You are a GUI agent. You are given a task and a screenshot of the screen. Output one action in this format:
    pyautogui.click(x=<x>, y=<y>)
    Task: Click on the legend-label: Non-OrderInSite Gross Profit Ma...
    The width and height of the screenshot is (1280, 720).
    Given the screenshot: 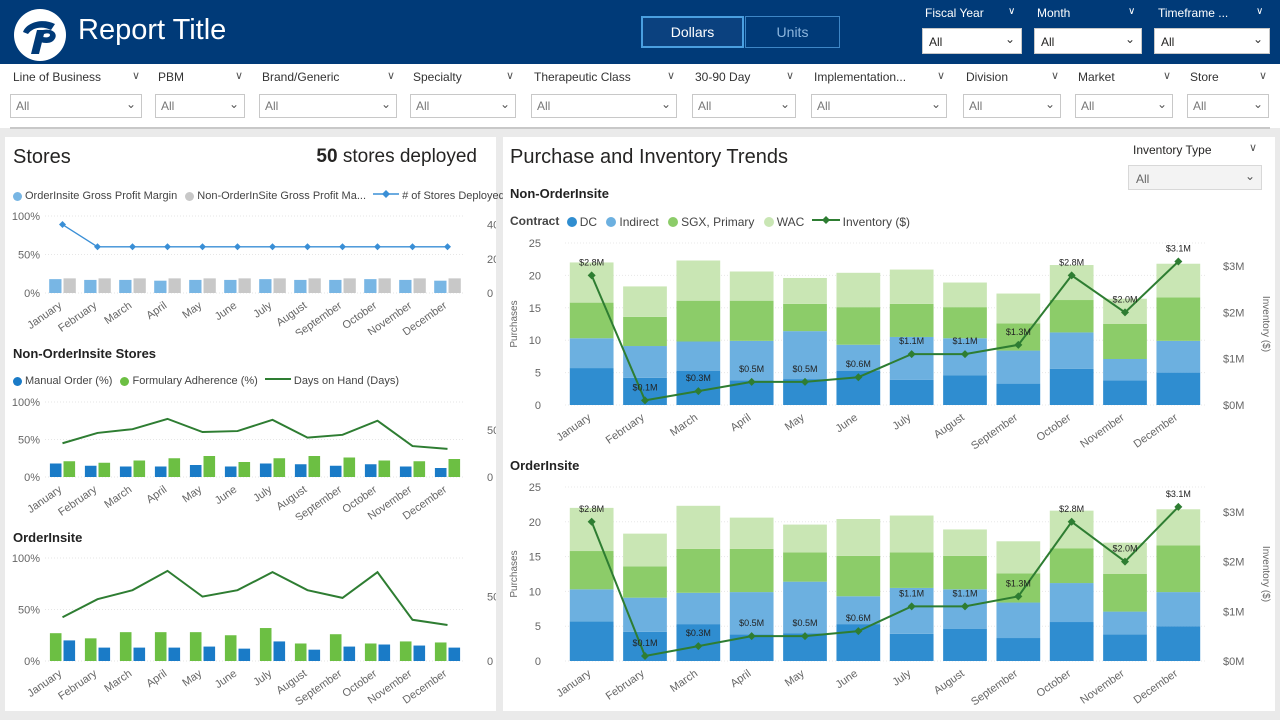 What is the action you would take?
    pyautogui.click(x=281, y=196)
    